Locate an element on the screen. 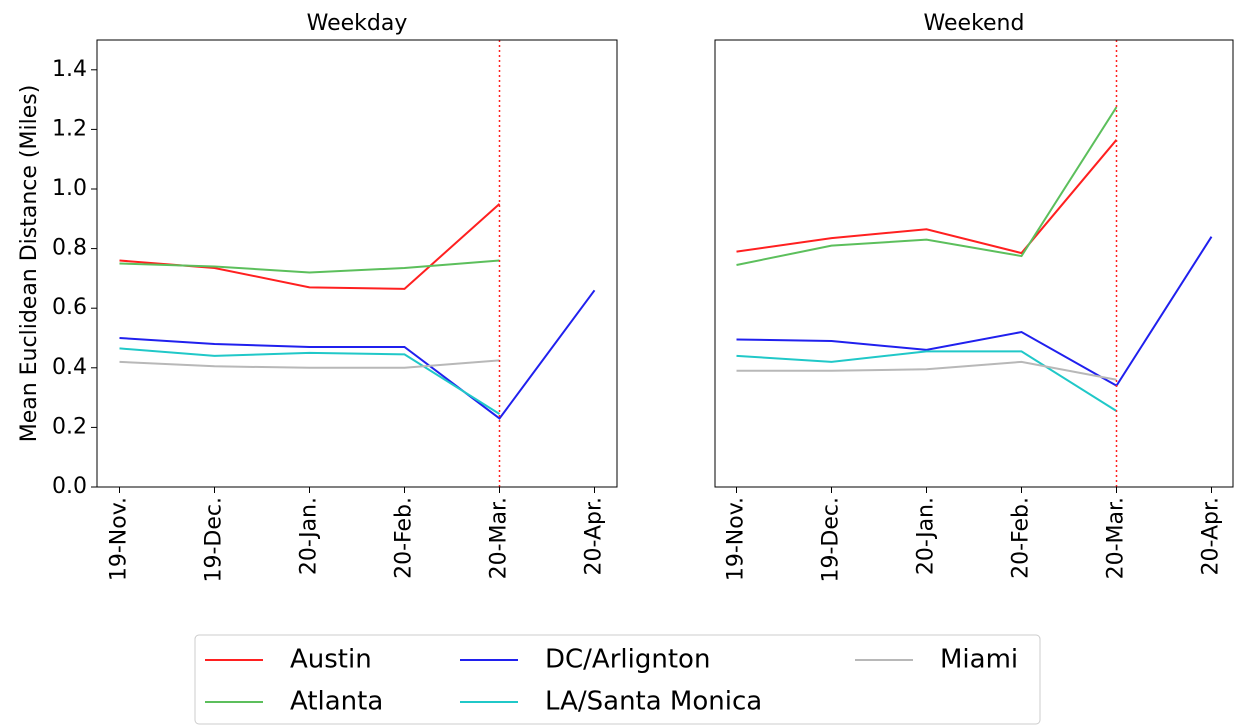 This screenshot has width=1234, height=728. y-tick-label: 0.2 is located at coordinates (69, 426).